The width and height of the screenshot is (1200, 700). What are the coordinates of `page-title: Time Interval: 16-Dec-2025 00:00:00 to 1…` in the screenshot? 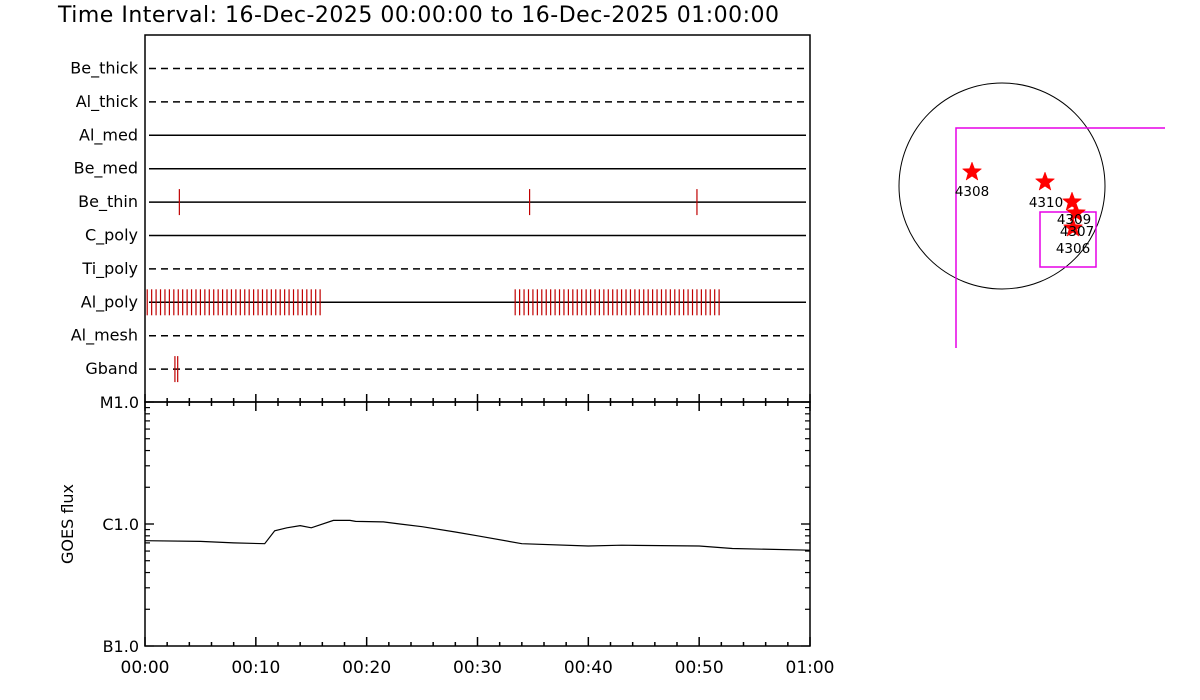 It's located at (419, 15).